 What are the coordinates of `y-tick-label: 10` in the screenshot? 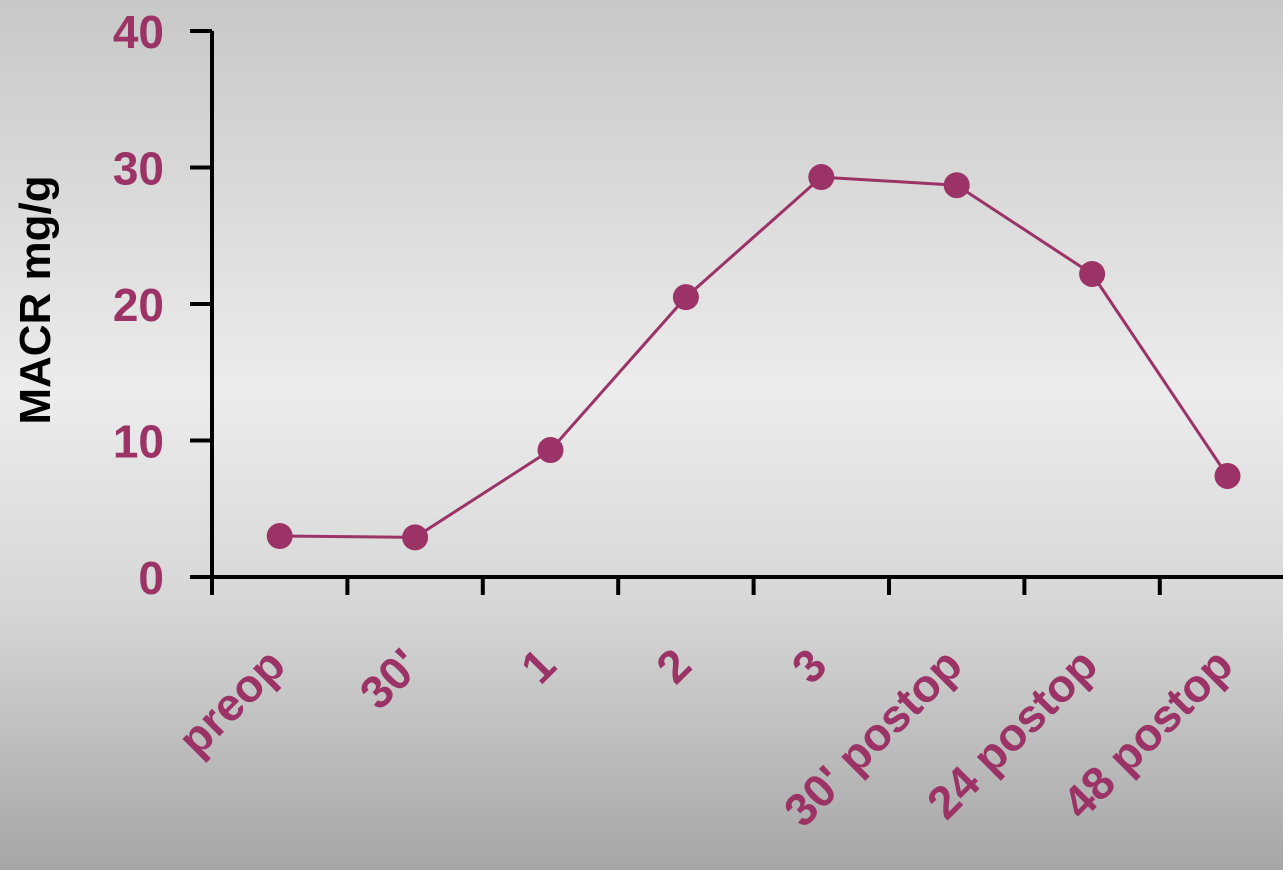 It's located at (138, 442).